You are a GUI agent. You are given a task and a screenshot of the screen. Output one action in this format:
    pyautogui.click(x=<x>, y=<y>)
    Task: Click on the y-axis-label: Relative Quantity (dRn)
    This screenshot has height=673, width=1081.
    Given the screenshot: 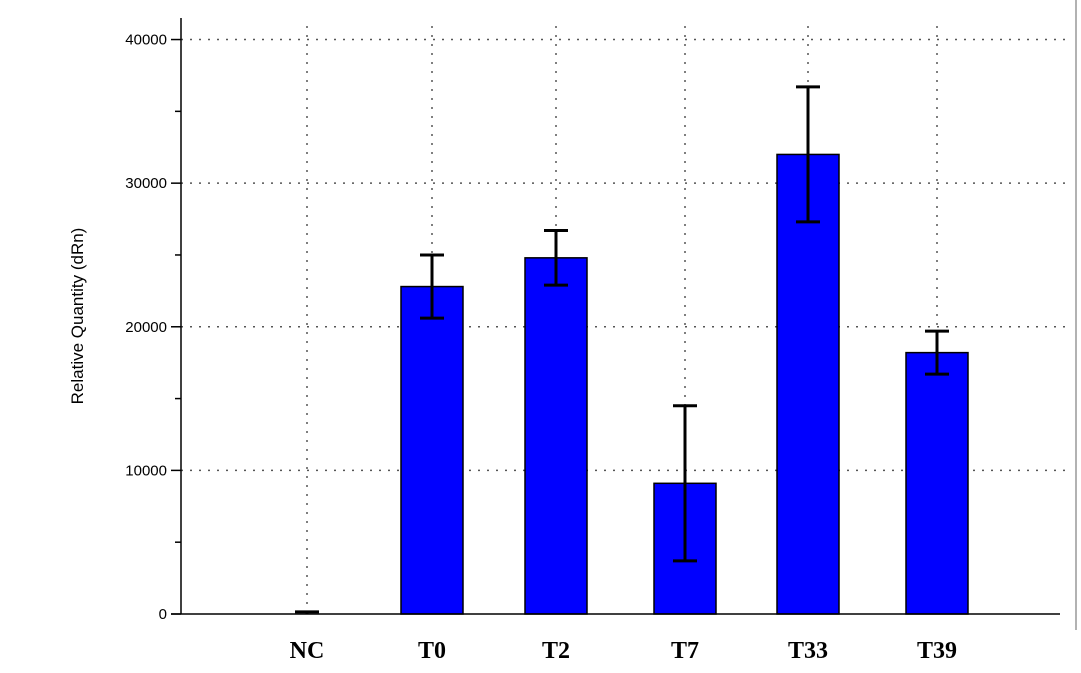 What is the action you would take?
    pyautogui.click(x=77, y=316)
    